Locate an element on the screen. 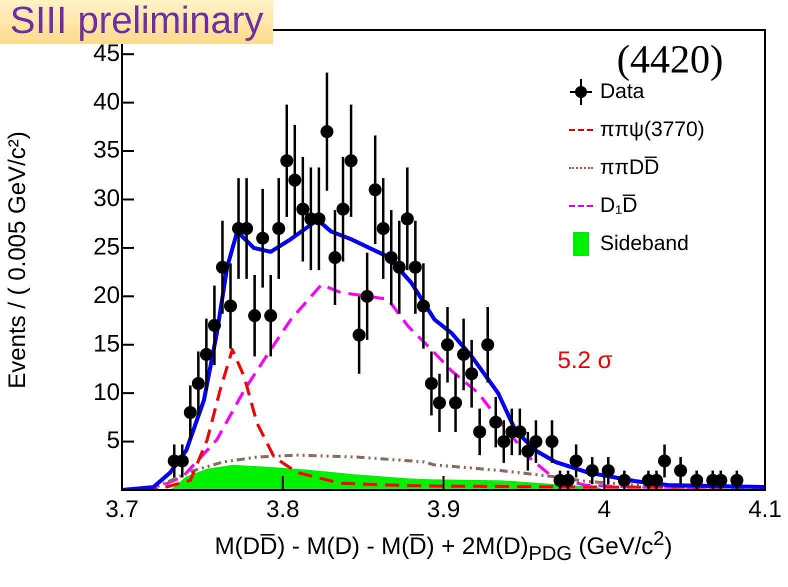 This screenshot has width=788, height=587. x-tick-label: 4.1 is located at coordinates (765, 510).